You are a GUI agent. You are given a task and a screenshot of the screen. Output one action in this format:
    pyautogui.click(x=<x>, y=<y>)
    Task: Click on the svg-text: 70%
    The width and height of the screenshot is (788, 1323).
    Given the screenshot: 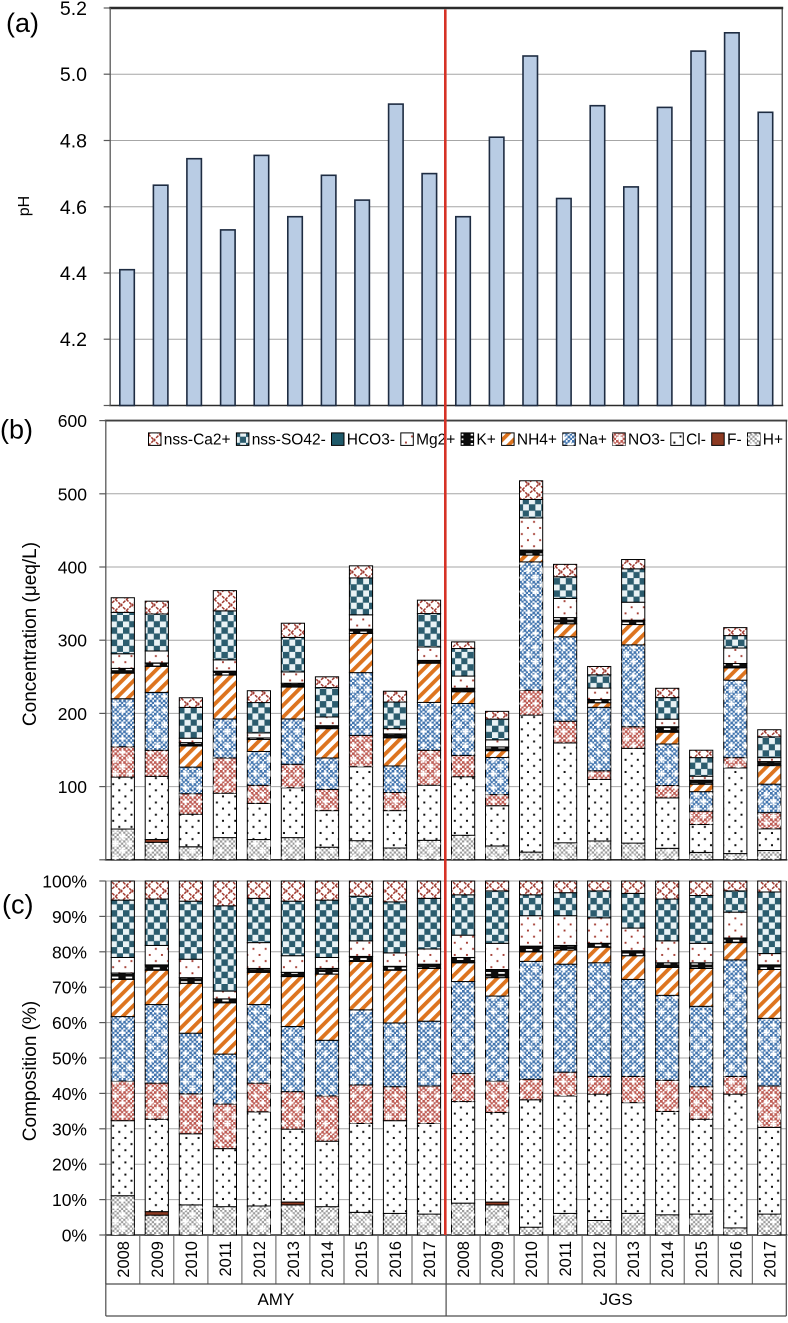 What is the action you would take?
    pyautogui.click(x=69, y=988)
    